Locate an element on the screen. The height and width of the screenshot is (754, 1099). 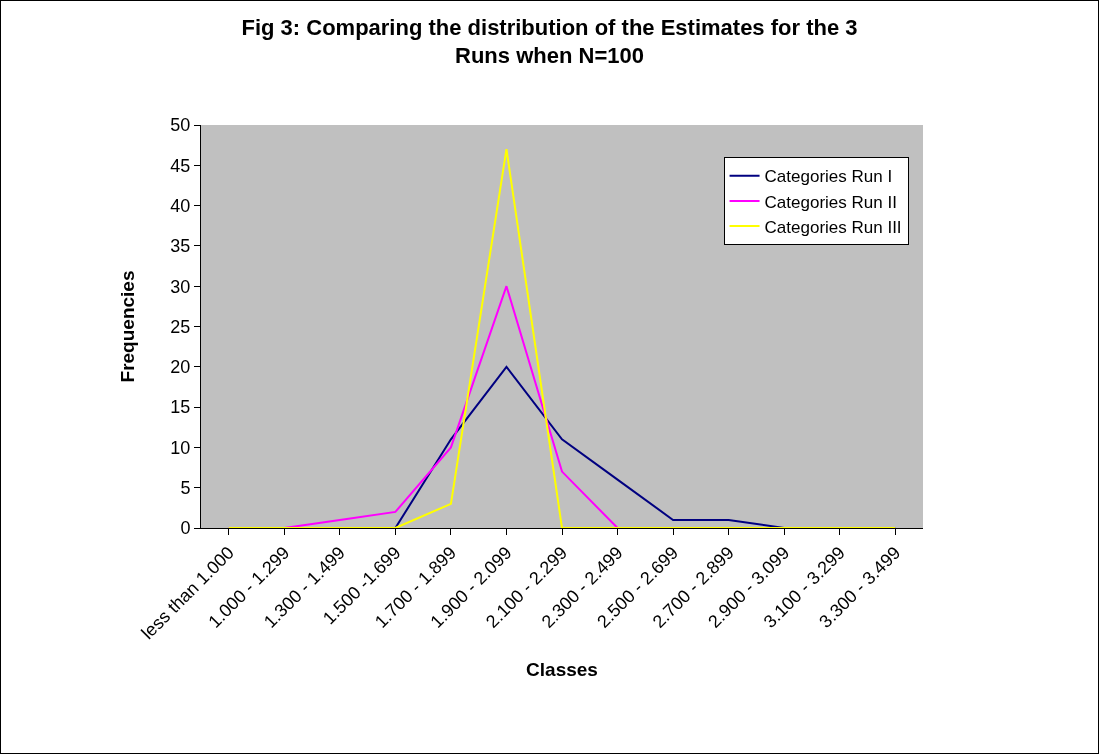
y-tick-label: 40 is located at coordinates (180, 205).